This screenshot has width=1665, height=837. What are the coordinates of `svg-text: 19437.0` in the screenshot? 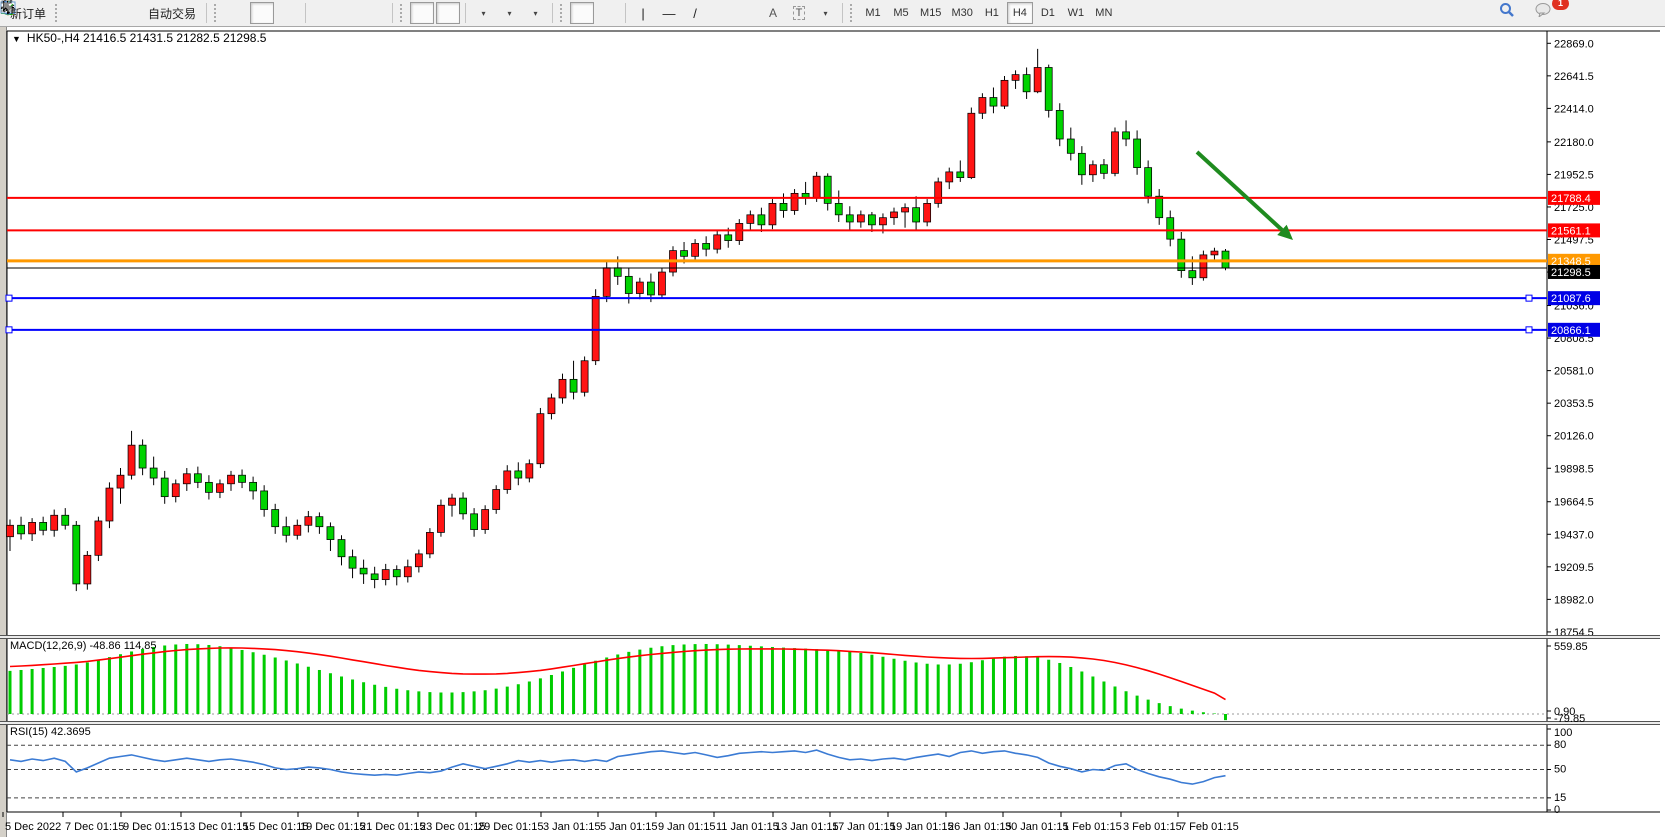 It's located at (1574, 535).